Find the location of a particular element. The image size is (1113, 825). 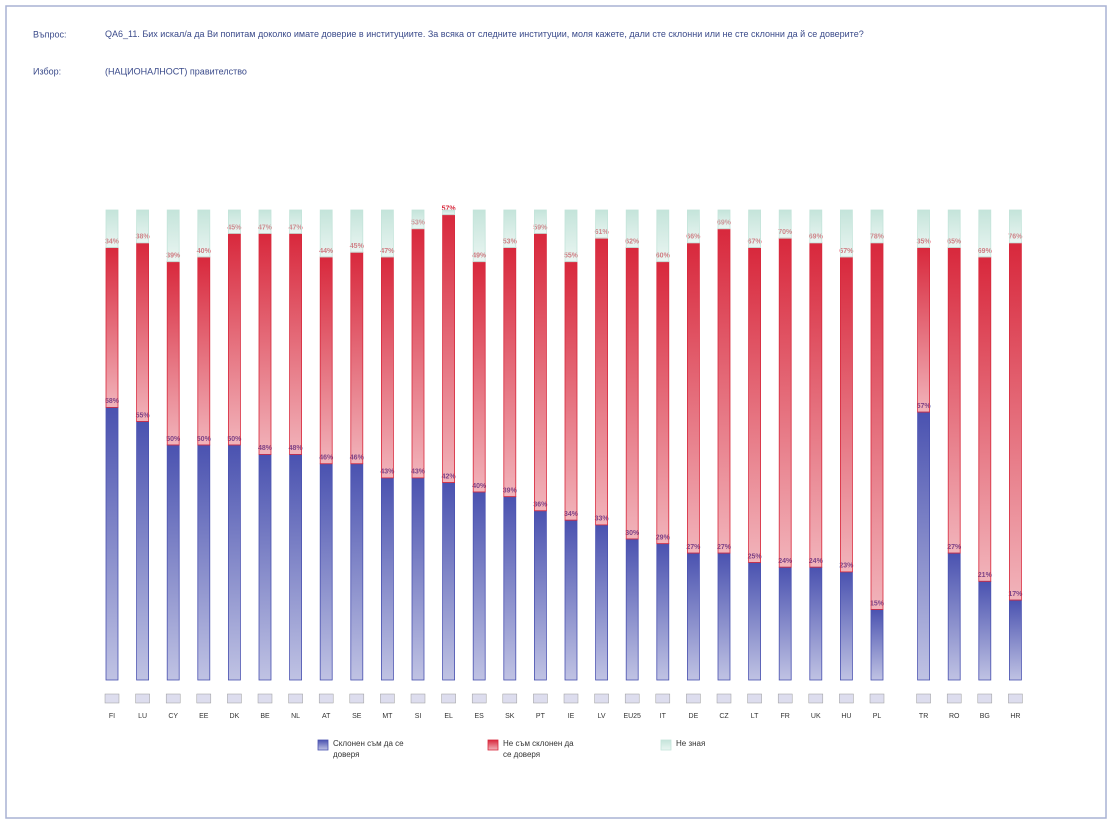

choice: (НАЦИОНАЛНОСТ) правителство is located at coordinates (176, 71).